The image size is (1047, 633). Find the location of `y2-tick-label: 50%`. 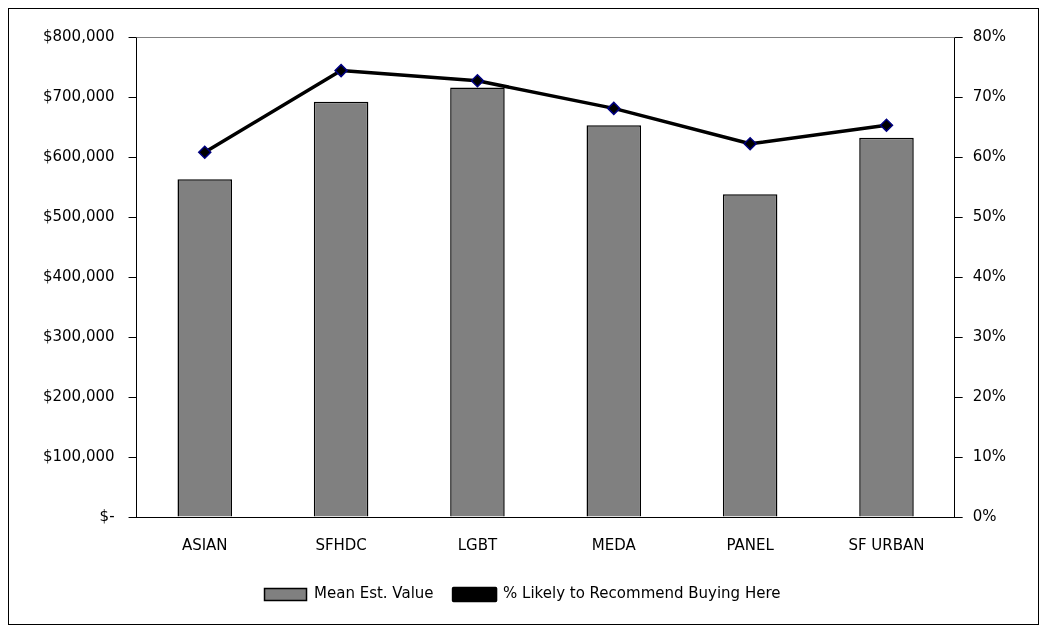

y2-tick-label: 50% is located at coordinates (989, 215).